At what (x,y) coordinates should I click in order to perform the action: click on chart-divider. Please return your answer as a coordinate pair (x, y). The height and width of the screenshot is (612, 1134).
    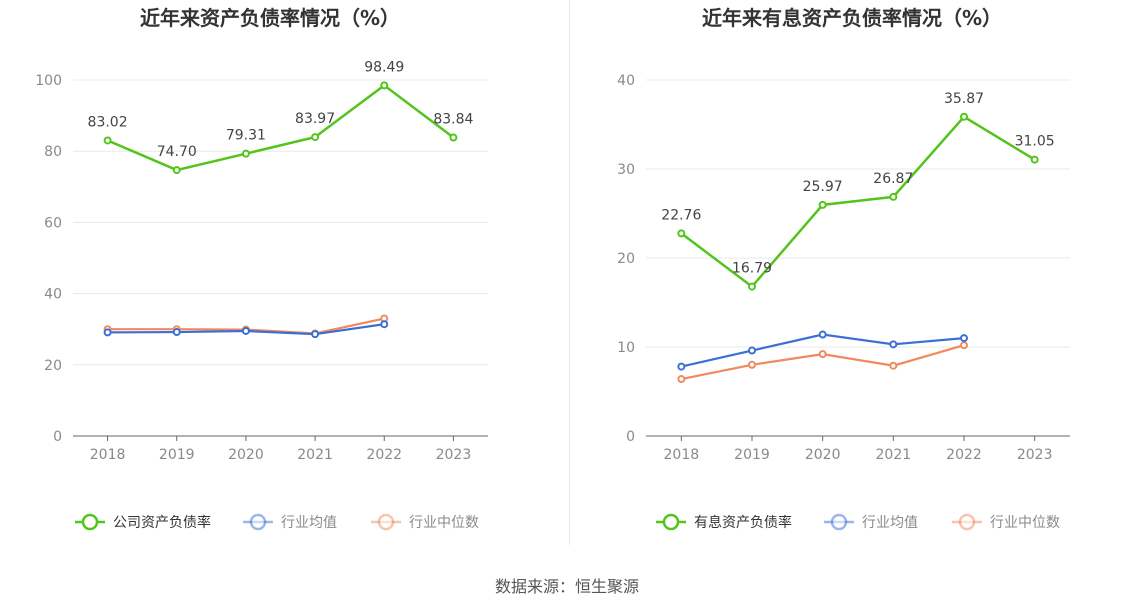
    Looking at the image, I should click on (569, 272).